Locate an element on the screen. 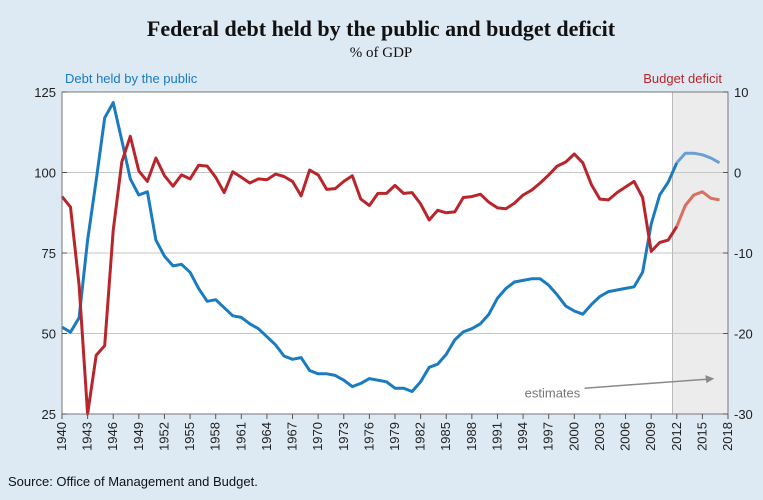  right-tick-label: -20 is located at coordinates (743, 334).